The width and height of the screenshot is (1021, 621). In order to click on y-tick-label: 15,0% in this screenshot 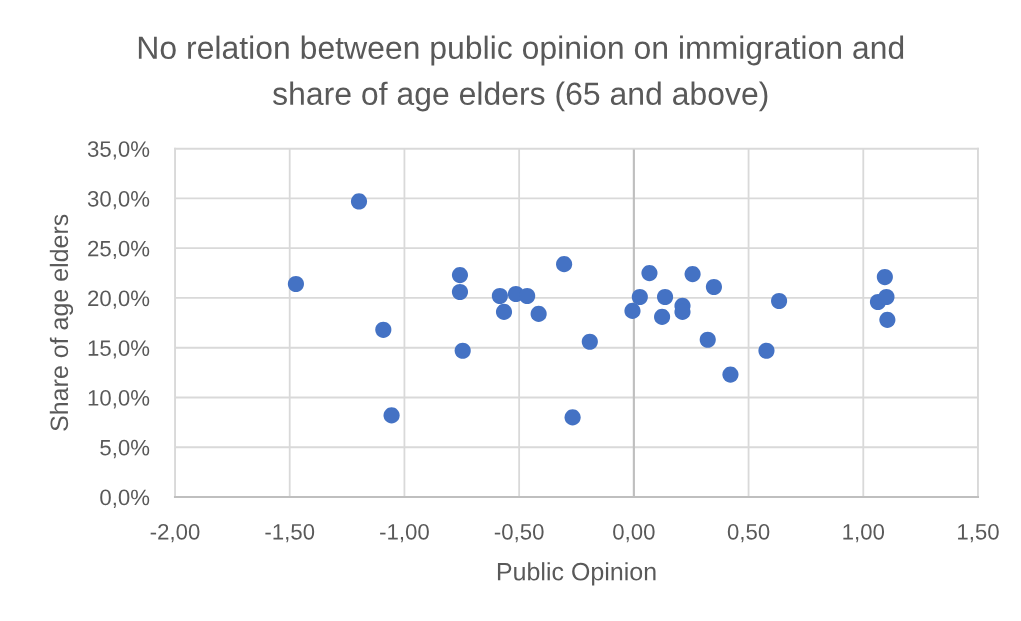, I will do `click(119, 349)`.